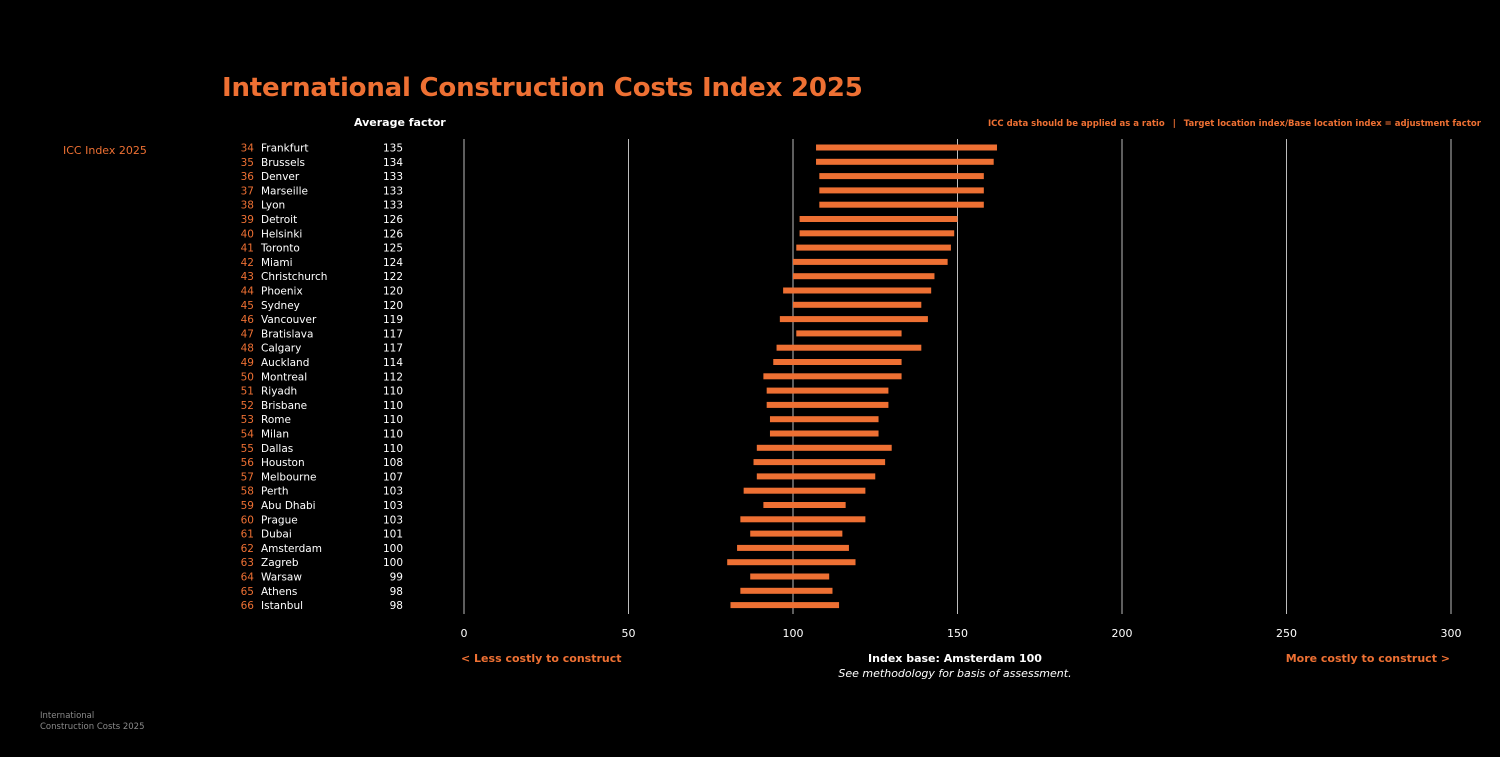  What do you see at coordinates (804, 490) in the screenshot?
I see `range-bar-perth` at bounding box center [804, 490].